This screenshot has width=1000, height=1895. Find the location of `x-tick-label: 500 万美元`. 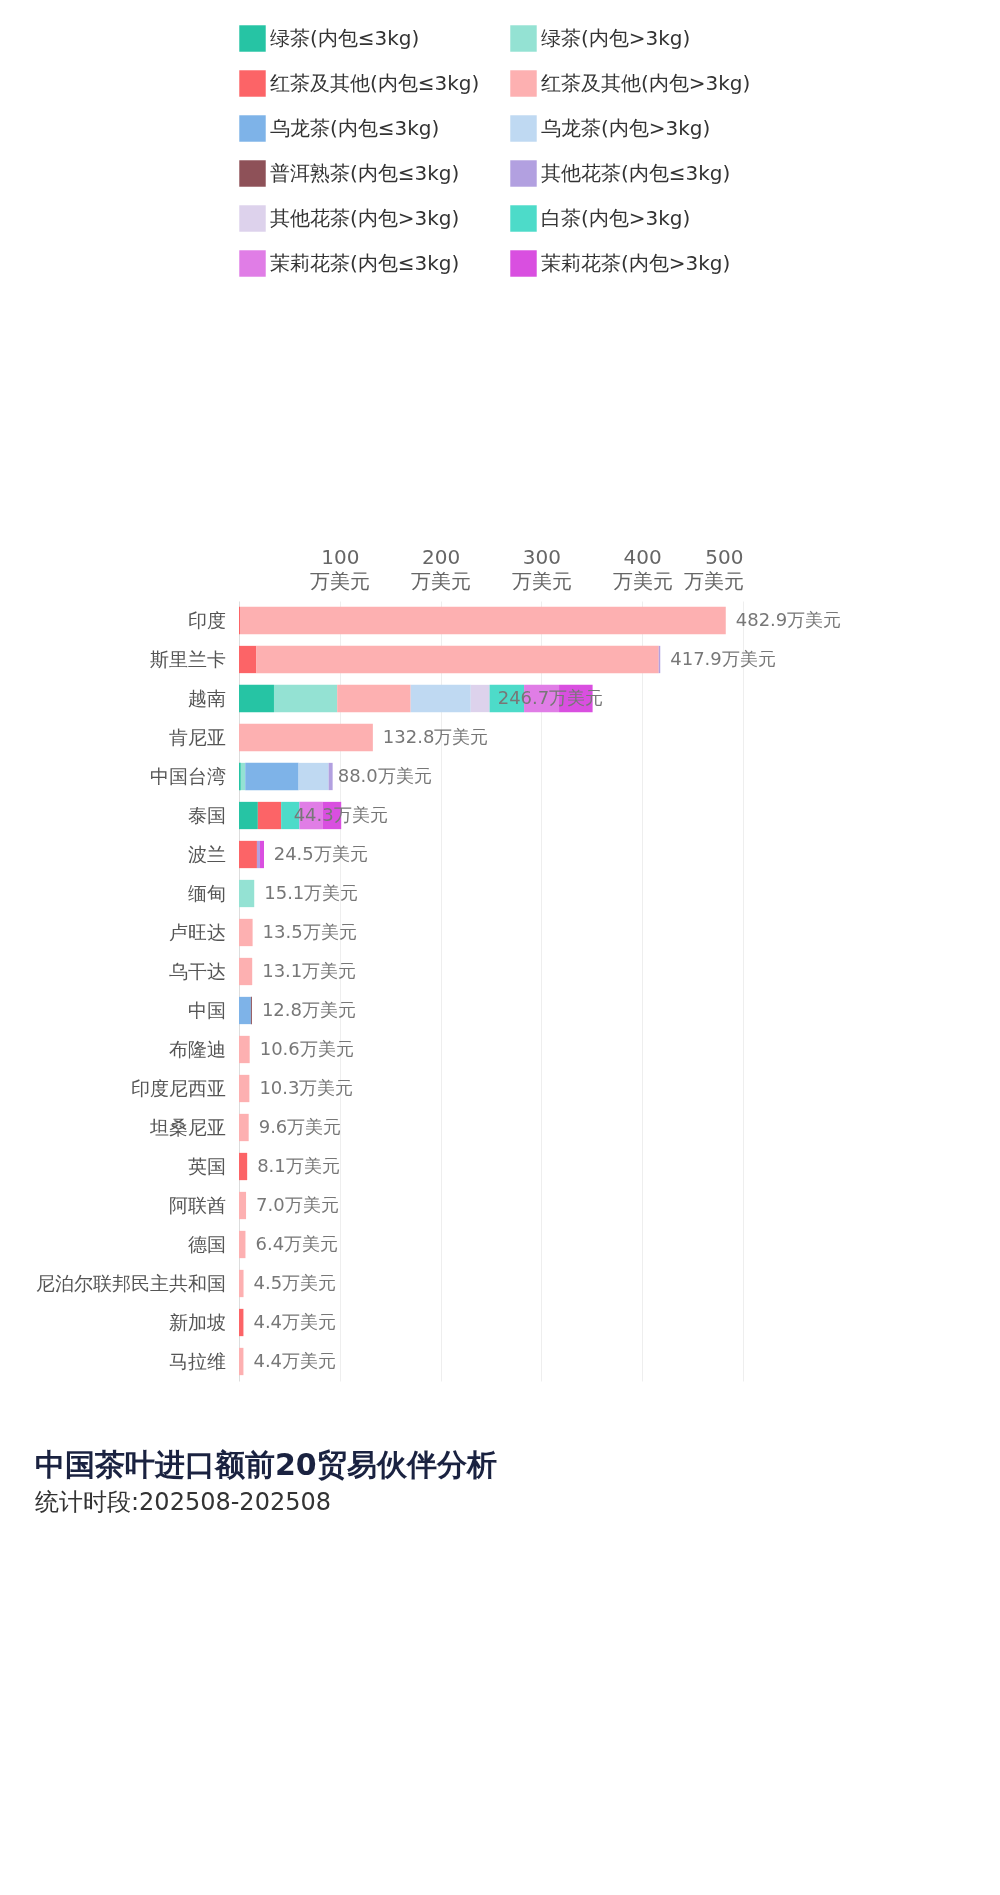

x-tick-label: 500 万美元 is located at coordinates (713, 568).